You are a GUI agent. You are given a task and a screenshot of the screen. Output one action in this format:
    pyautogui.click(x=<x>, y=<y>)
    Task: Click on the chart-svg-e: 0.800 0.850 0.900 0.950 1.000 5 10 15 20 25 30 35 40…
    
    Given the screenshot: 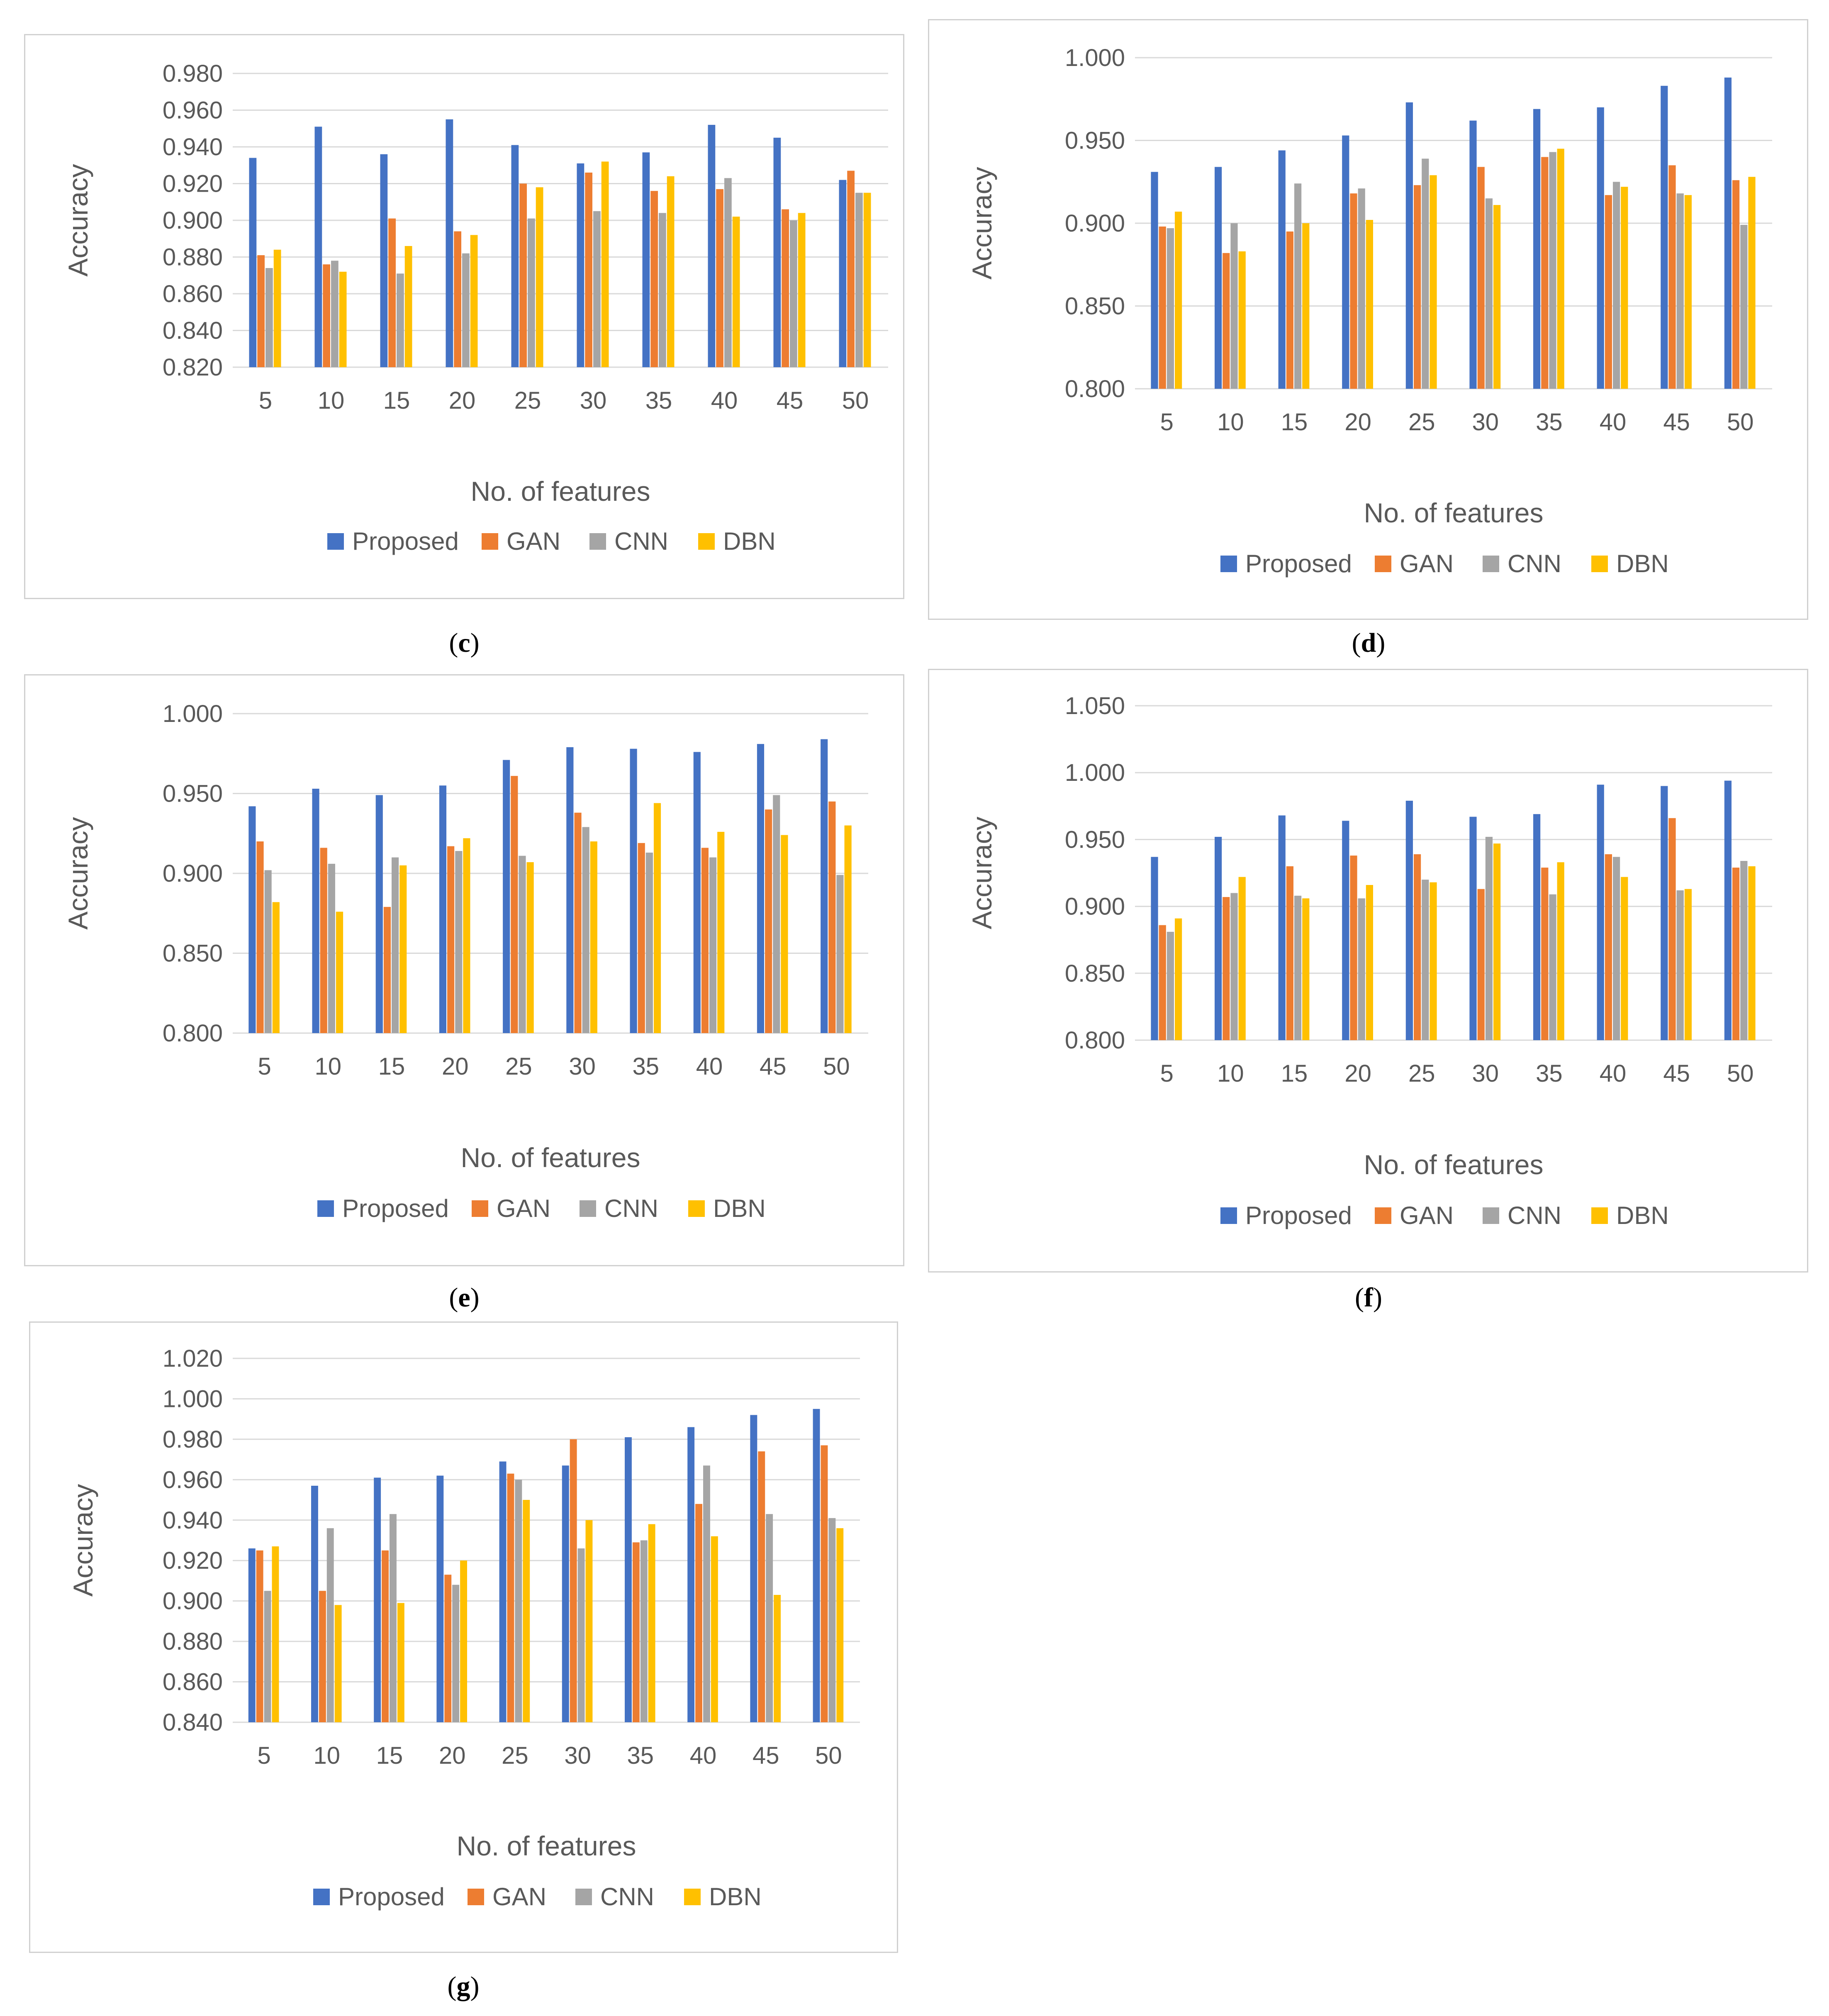 What is the action you would take?
    pyautogui.click(x=465, y=961)
    